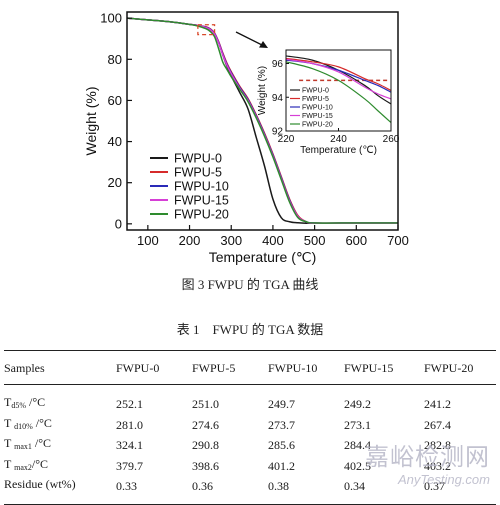  I want to click on inset-legend-label-4: FWPU-20, so click(317, 125).